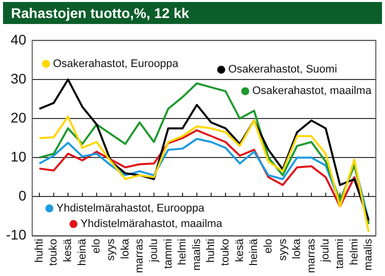  Describe the element at coordinates (18, 156) in the screenshot. I see `y-tick-label: 10` at that location.